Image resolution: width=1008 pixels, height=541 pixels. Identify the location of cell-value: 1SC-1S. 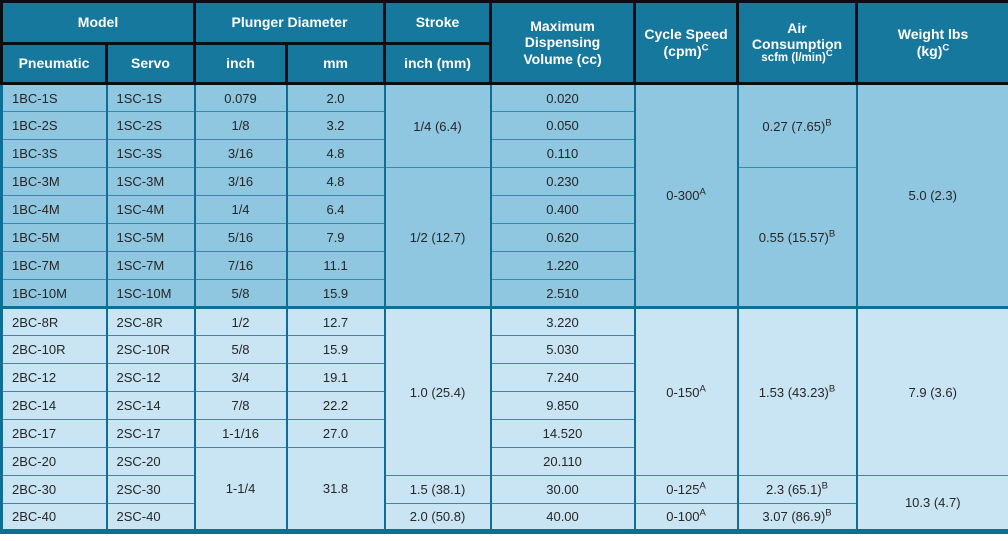
(139, 98).